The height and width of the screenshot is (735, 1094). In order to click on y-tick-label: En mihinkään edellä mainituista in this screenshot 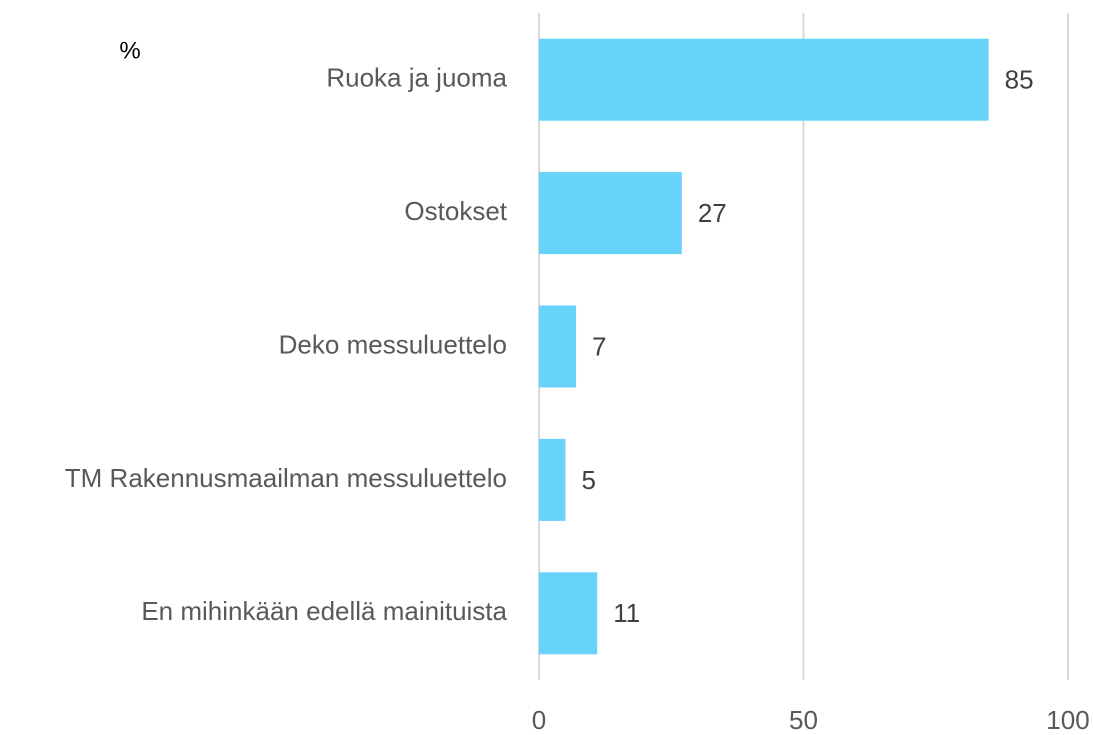, I will do `click(324, 611)`.